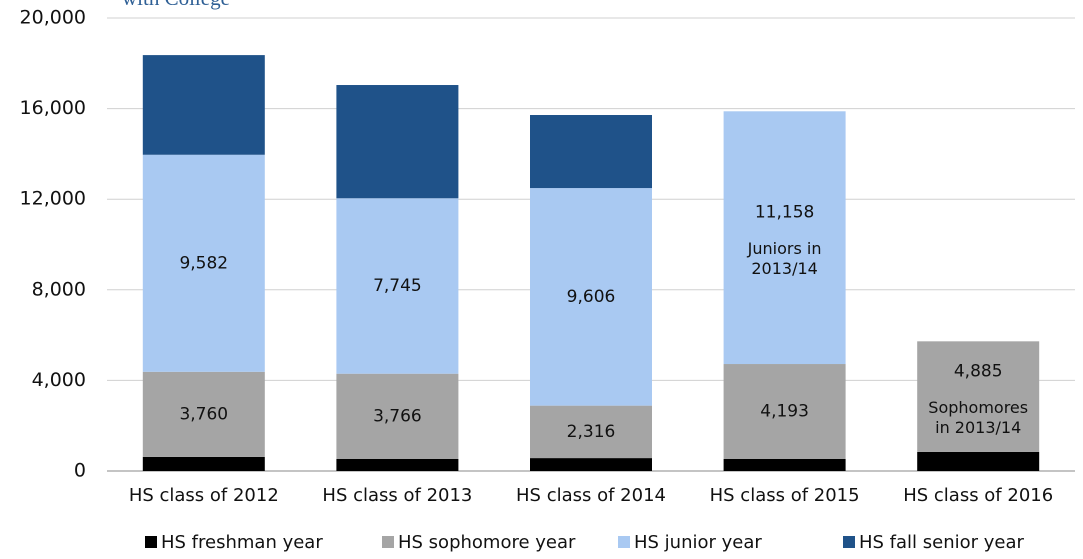 Image resolution: width=1083 pixels, height=559 pixels. I want to click on y-tick-label: 4,000, so click(59, 380).